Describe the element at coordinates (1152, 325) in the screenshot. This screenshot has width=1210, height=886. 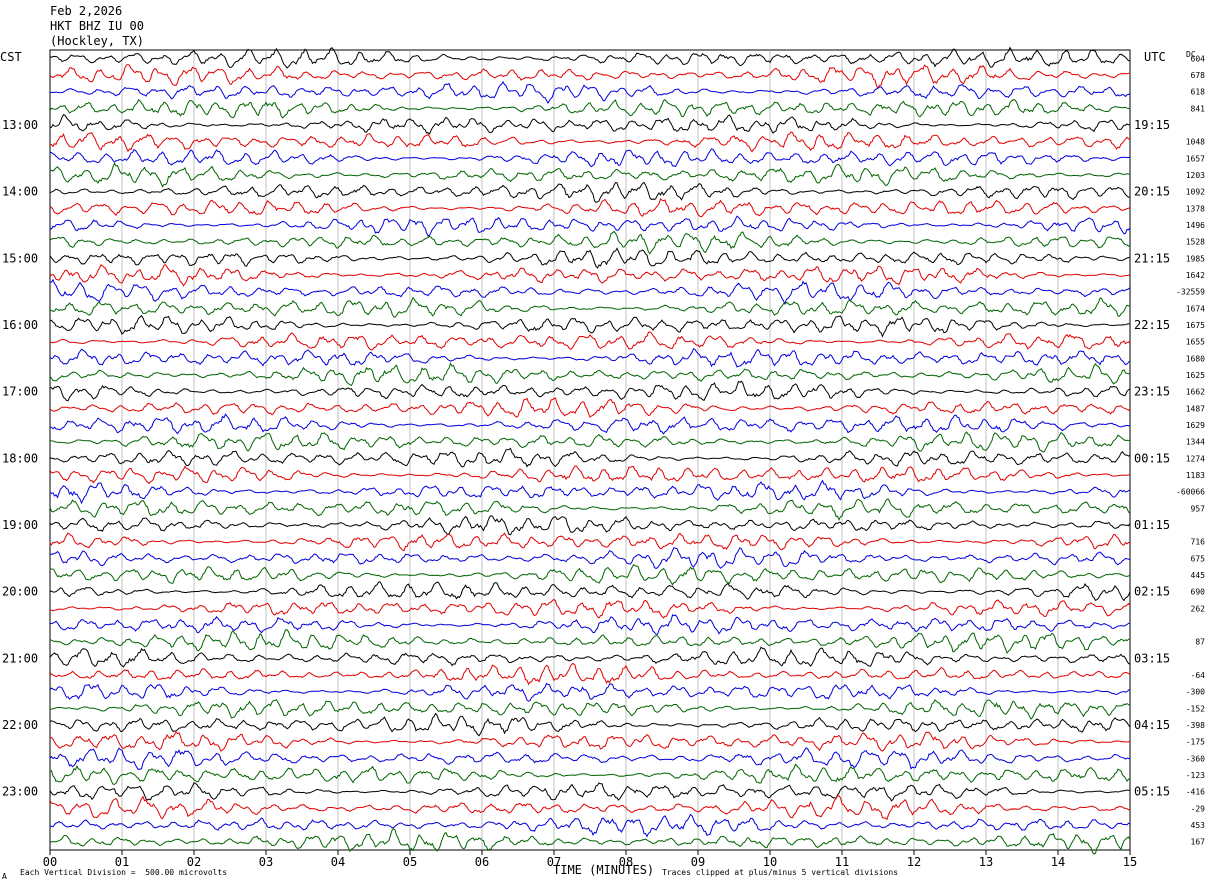
I see `right-hour-label: 22:15` at that location.